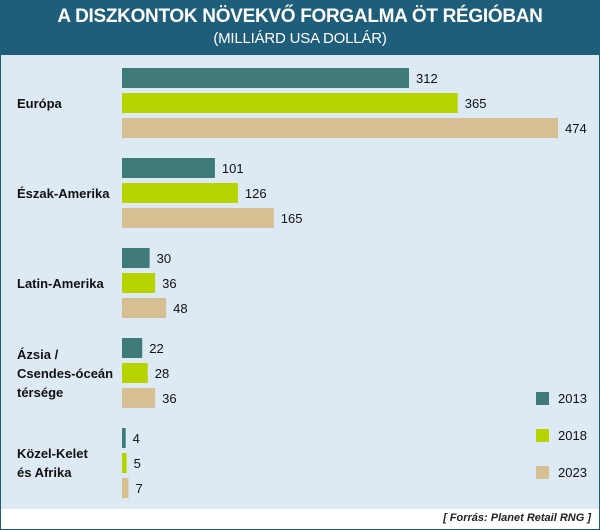  Describe the element at coordinates (300, 38) in the screenshot. I see `chart-subtitle: (MILLIÁRD USA DOLLÁR)` at that location.